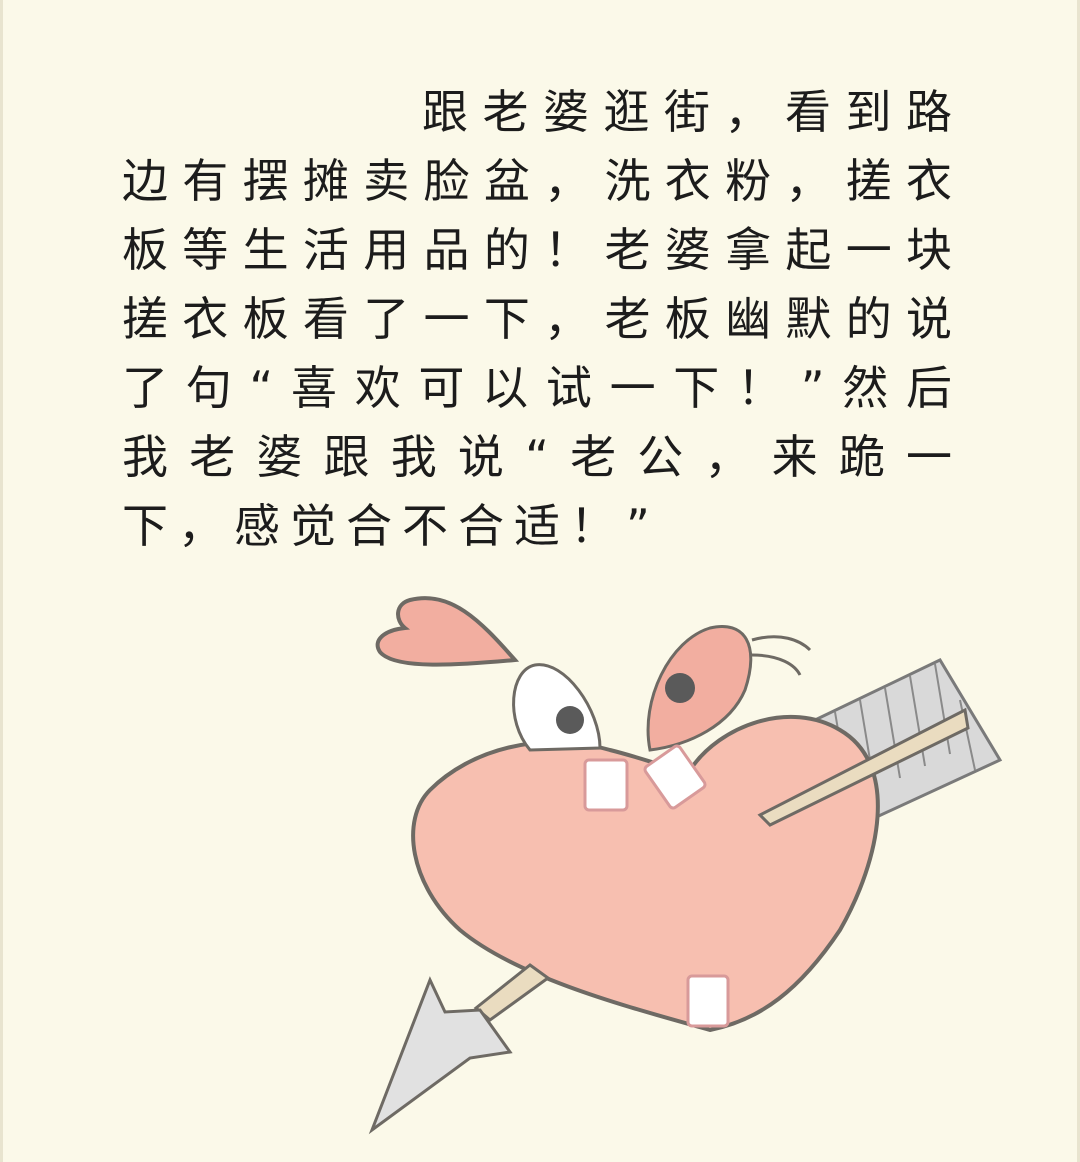 The width and height of the screenshot is (1080, 1162). I want to click on left-eye, so click(557, 707).